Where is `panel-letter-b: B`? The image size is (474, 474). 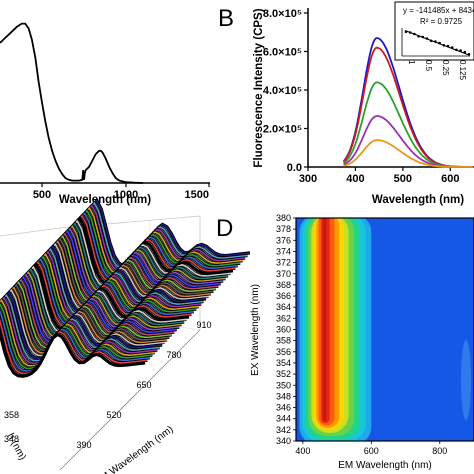 panel-letter-b: B is located at coordinates (226, 18).